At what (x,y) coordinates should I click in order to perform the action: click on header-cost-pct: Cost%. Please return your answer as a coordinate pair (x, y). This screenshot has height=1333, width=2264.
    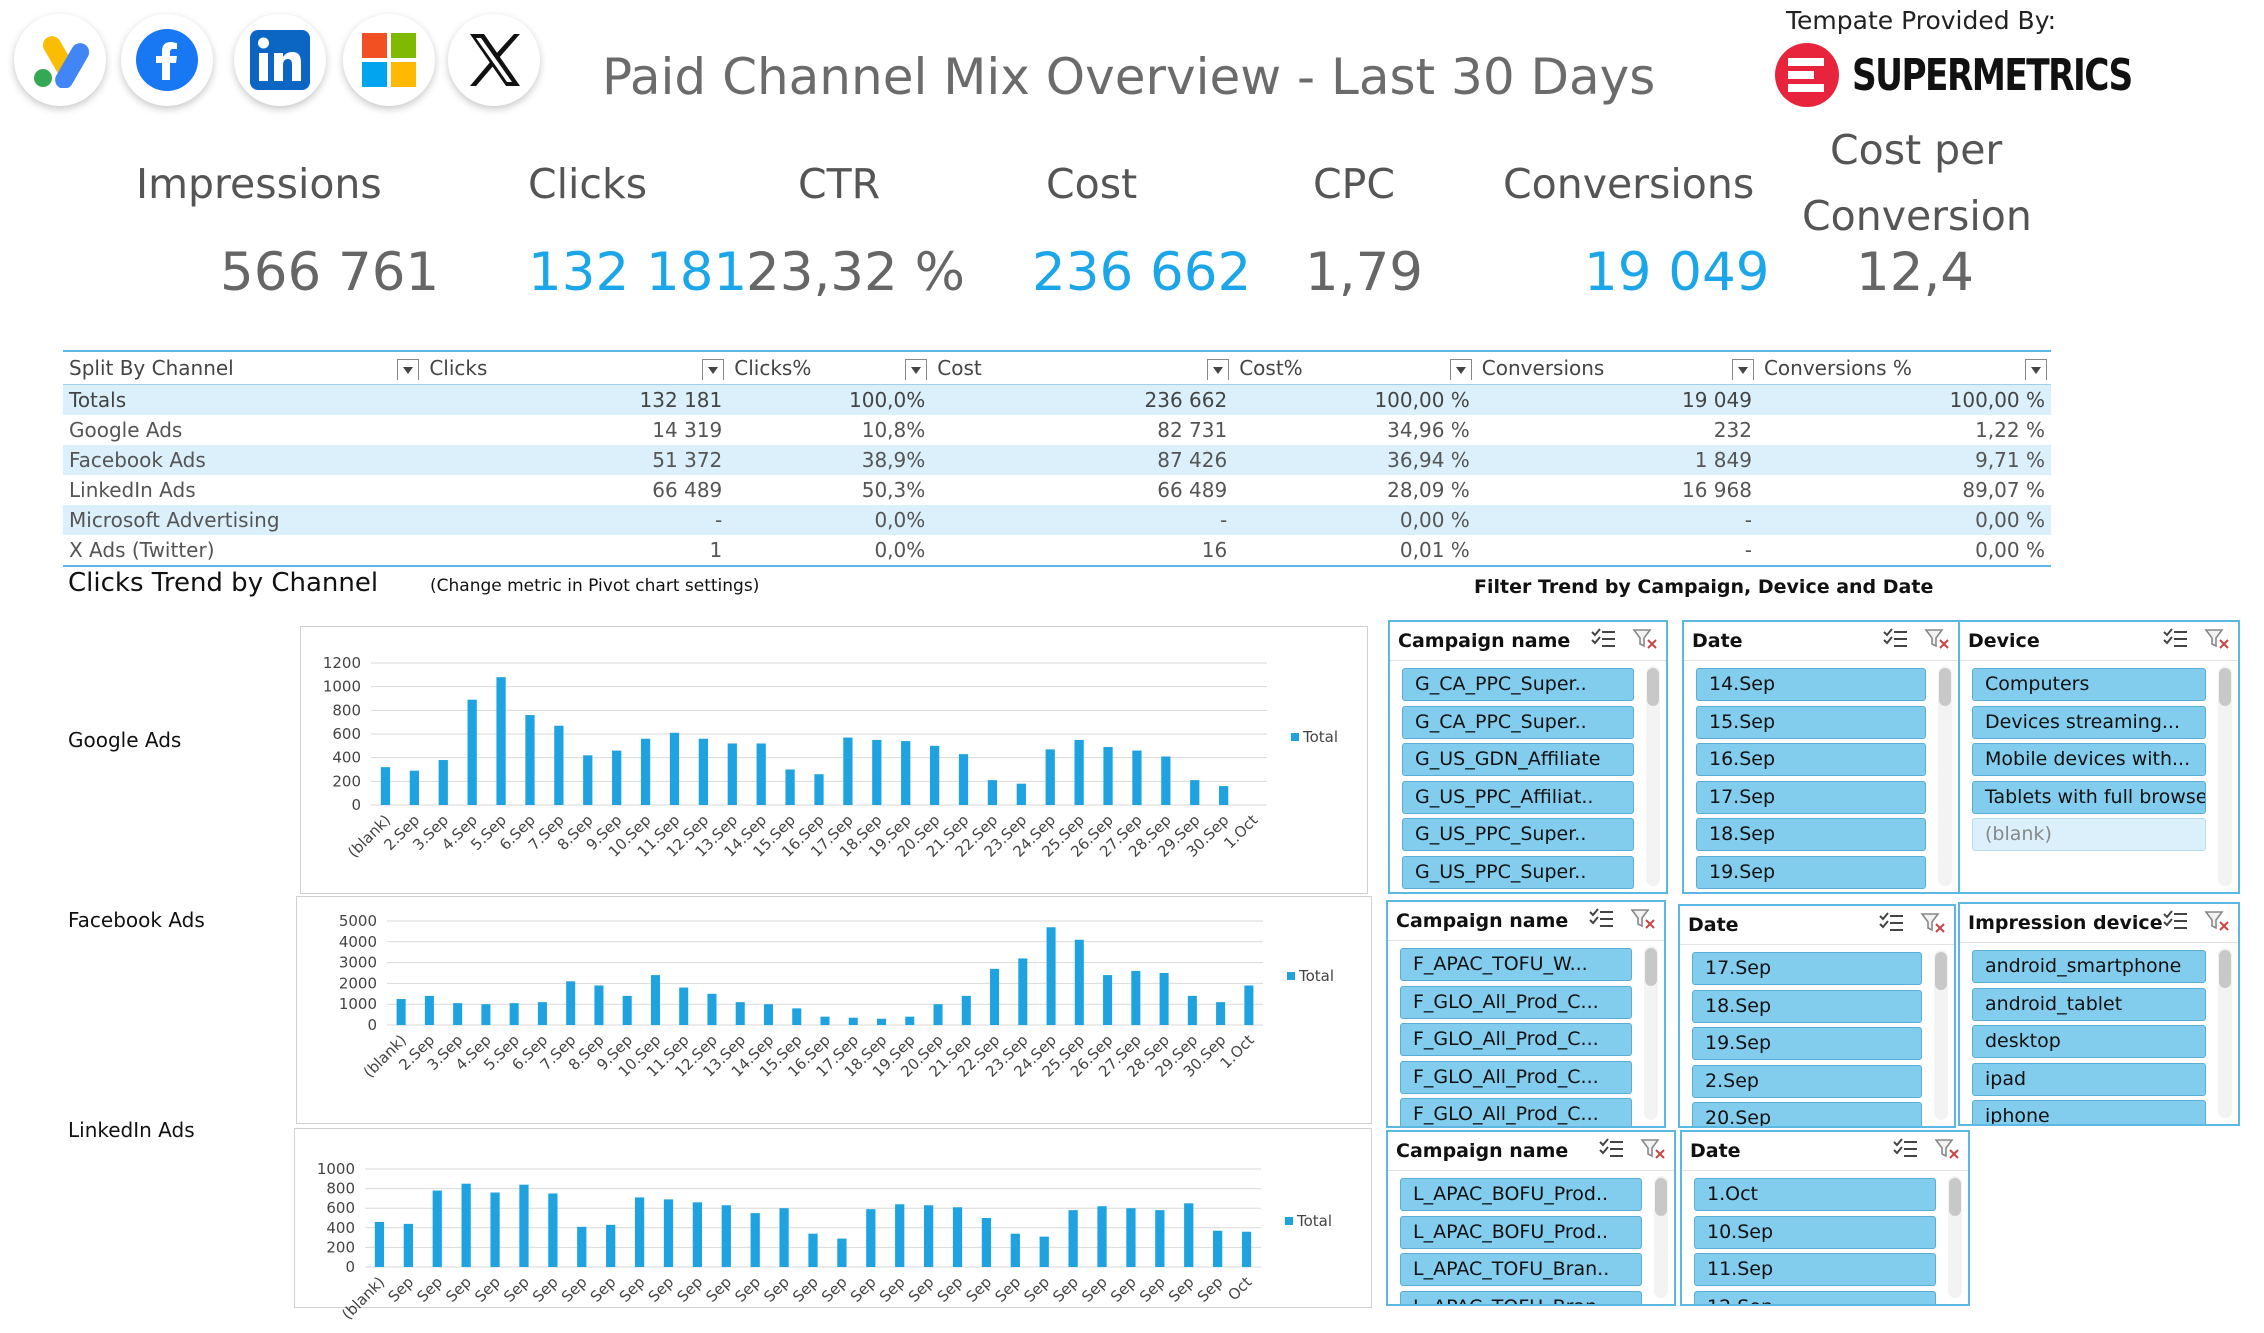
    Looking at the image, I should click on (1354, 368).